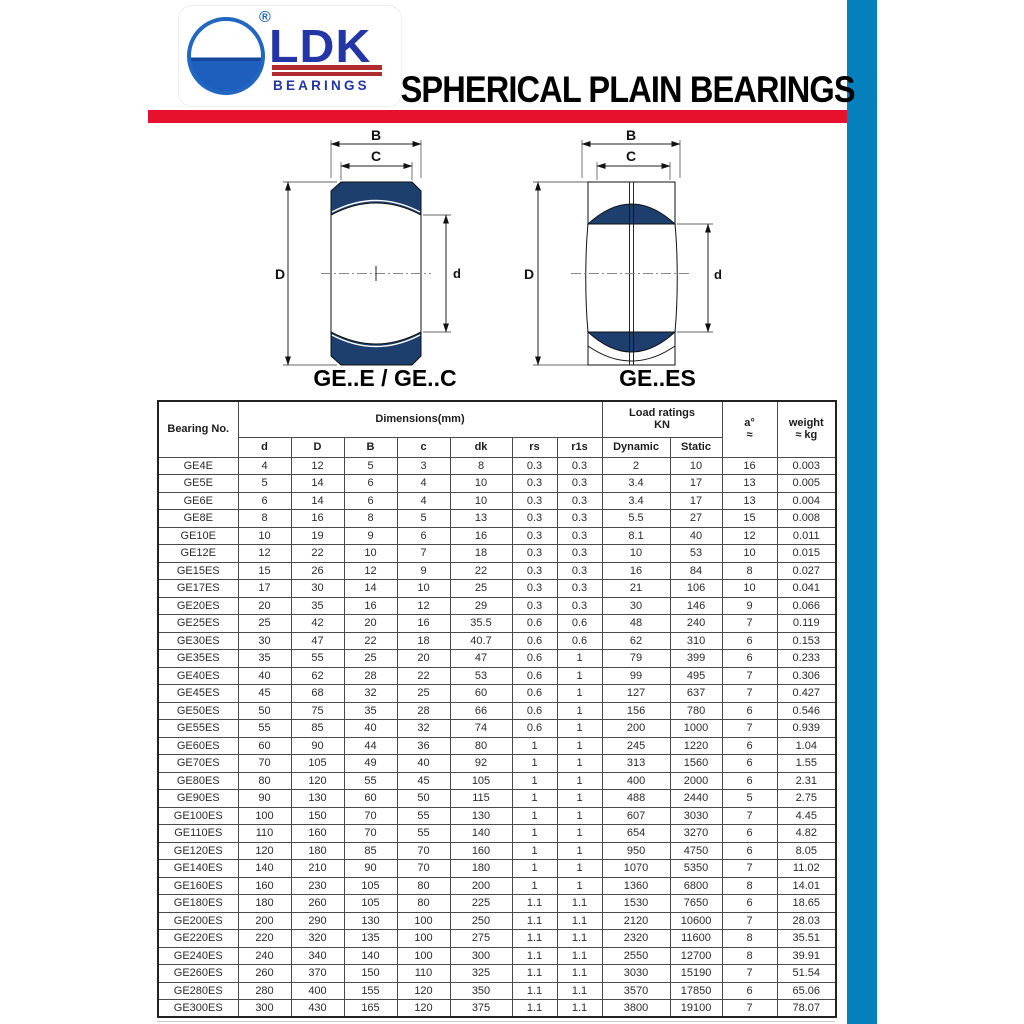 Image resolution: width=1024 pixels, height=1024 pixels. Describe the element at coordinates (631, 156) in the screenshot. I see `dim-label-C: C` at that location.